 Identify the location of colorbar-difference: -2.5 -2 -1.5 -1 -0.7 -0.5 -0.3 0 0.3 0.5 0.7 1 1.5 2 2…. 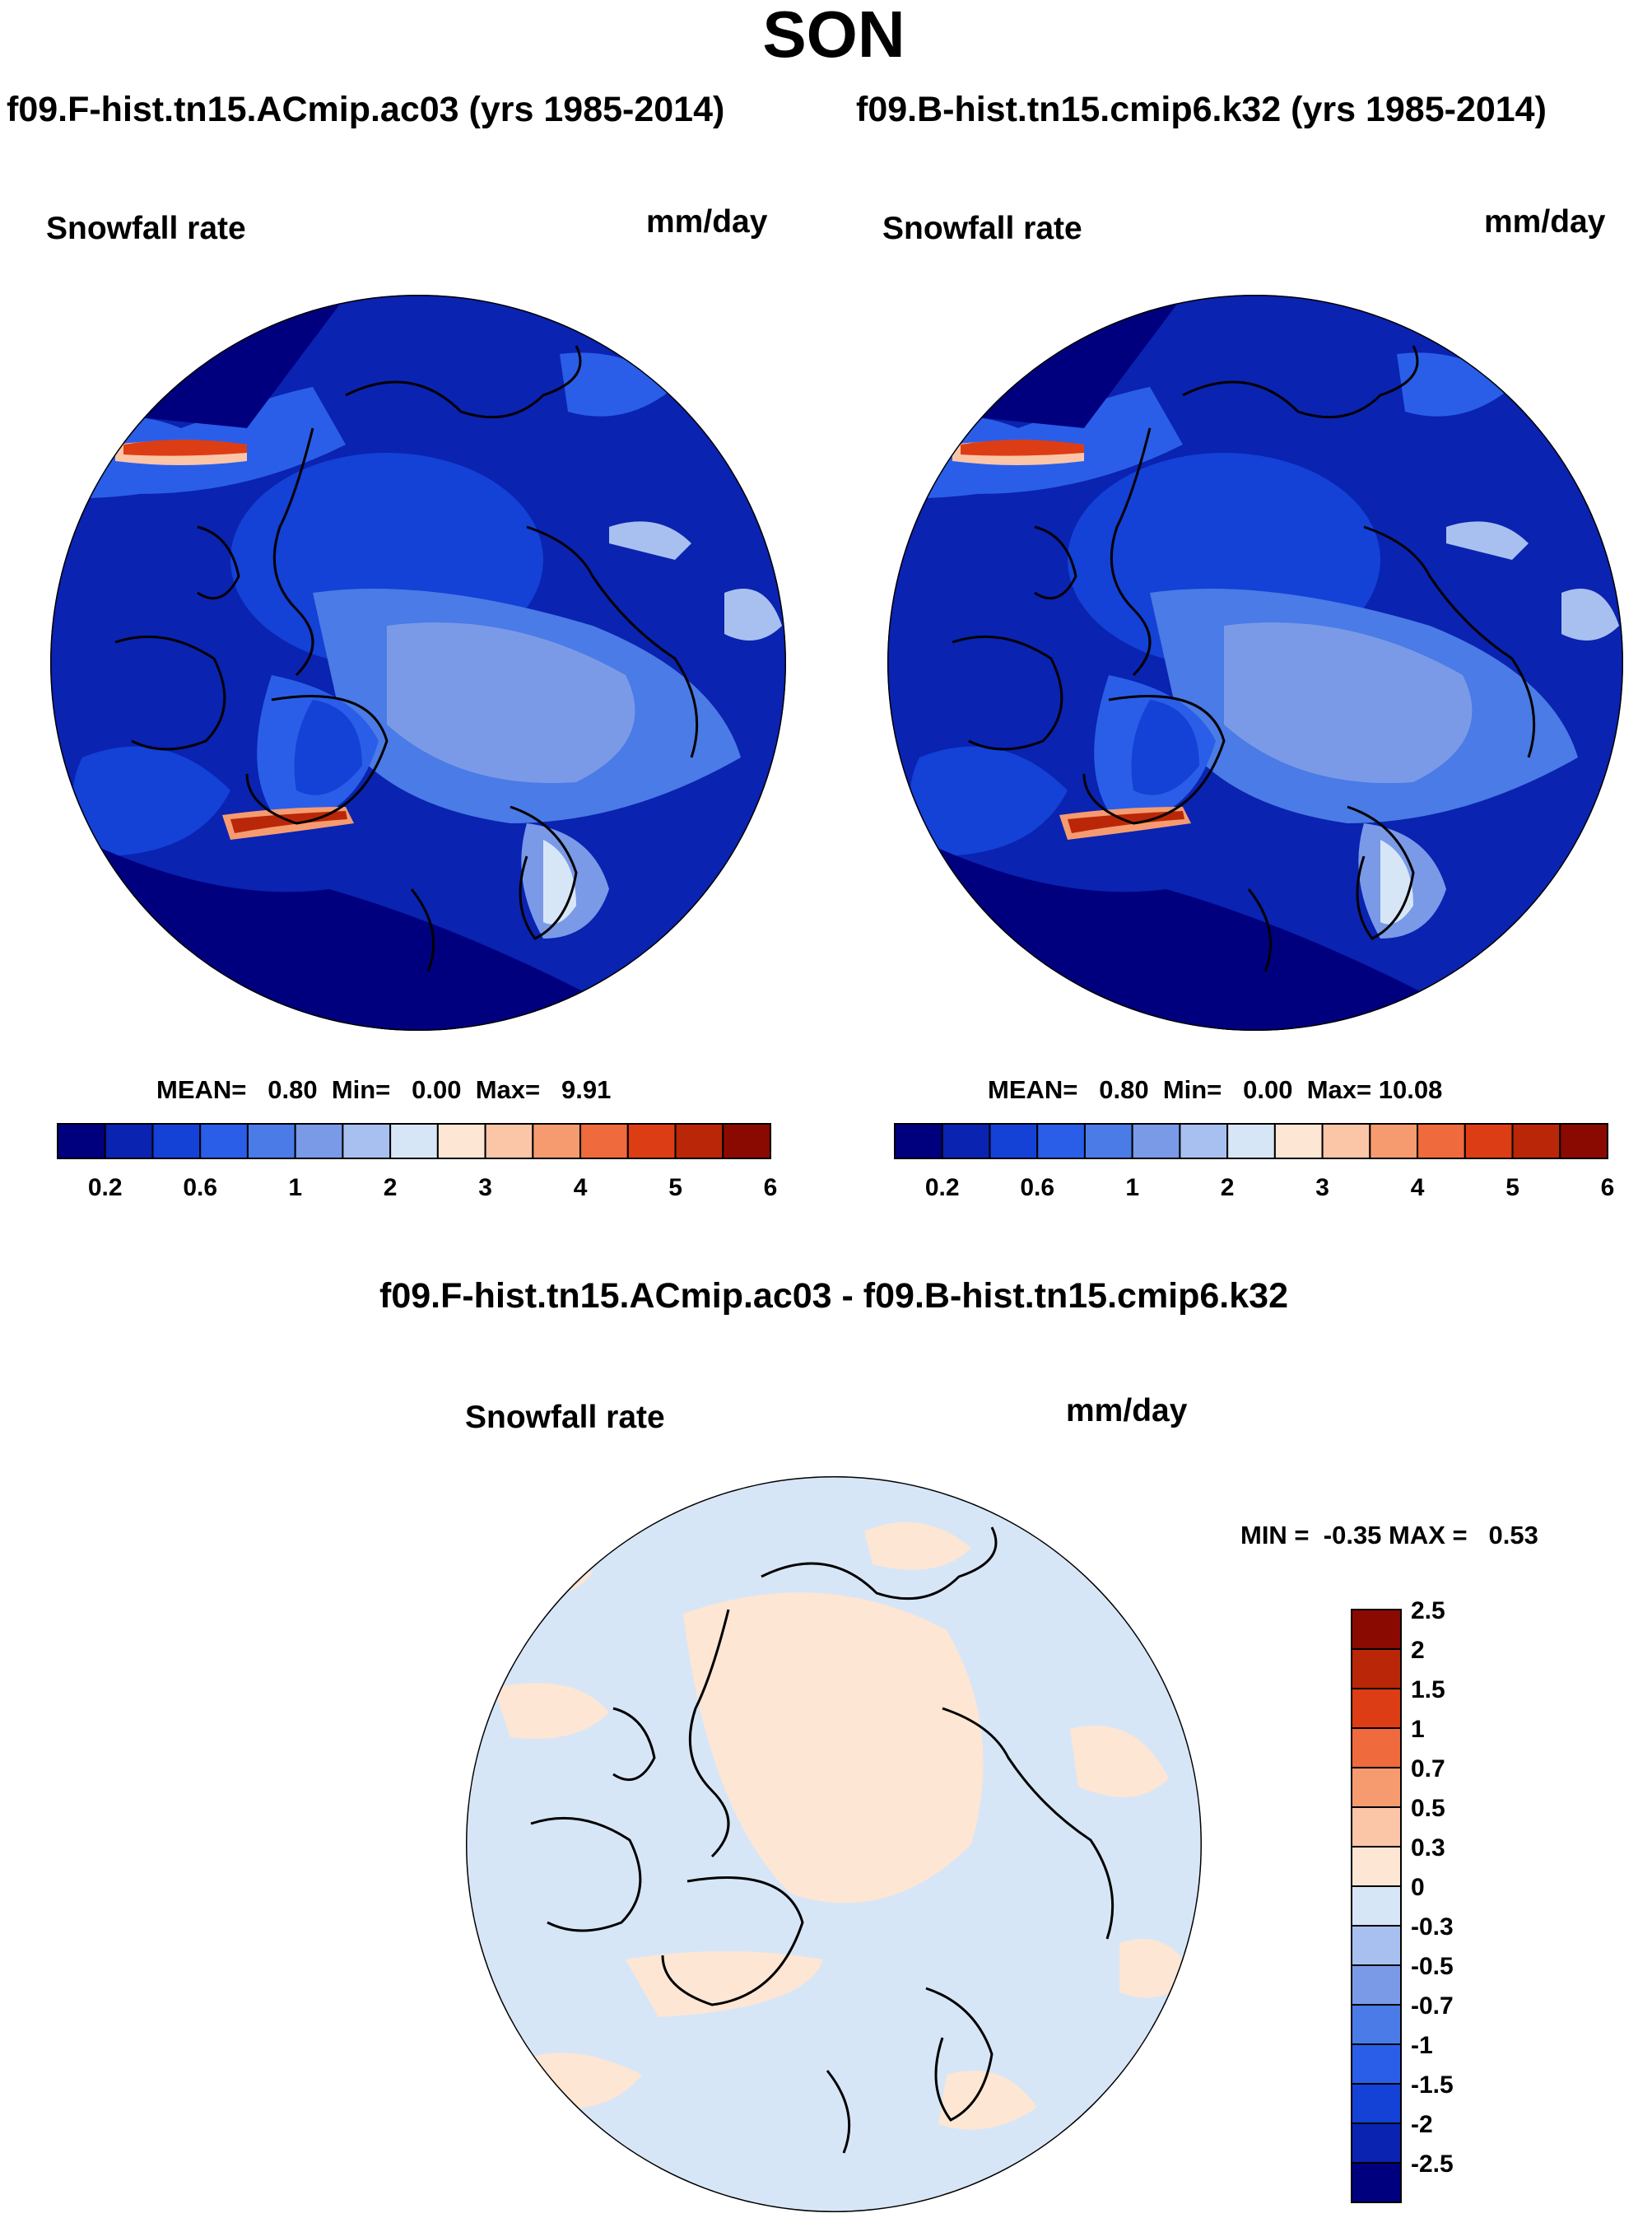
(1402, 1900).